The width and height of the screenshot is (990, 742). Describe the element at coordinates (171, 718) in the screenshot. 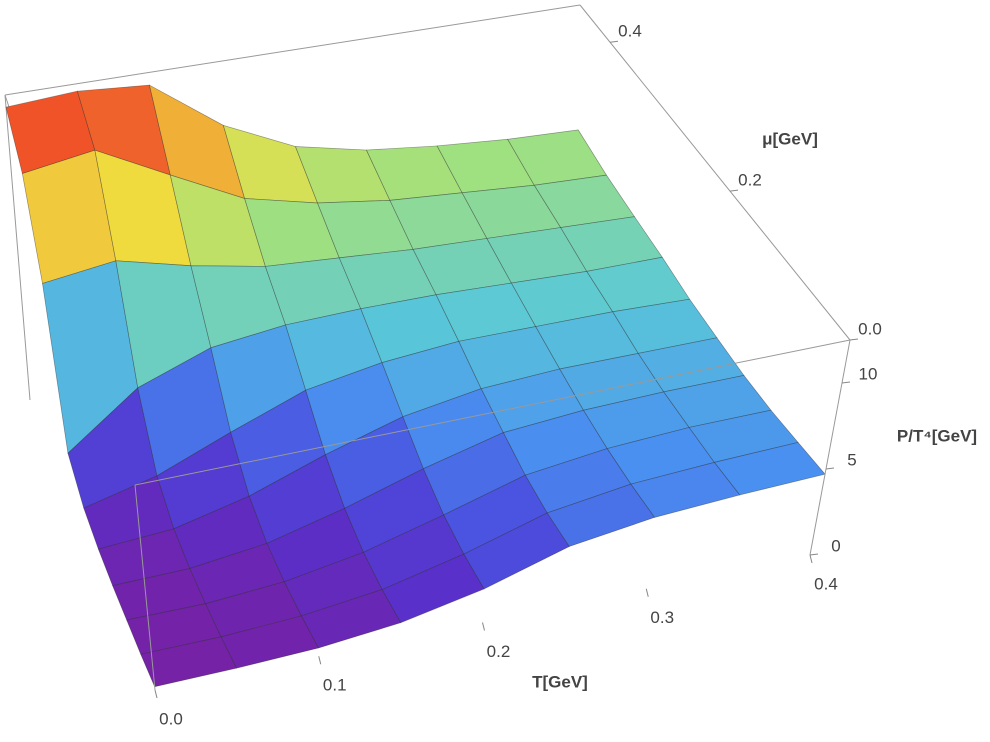

I see `x-tick-label: 0.0` at that location.